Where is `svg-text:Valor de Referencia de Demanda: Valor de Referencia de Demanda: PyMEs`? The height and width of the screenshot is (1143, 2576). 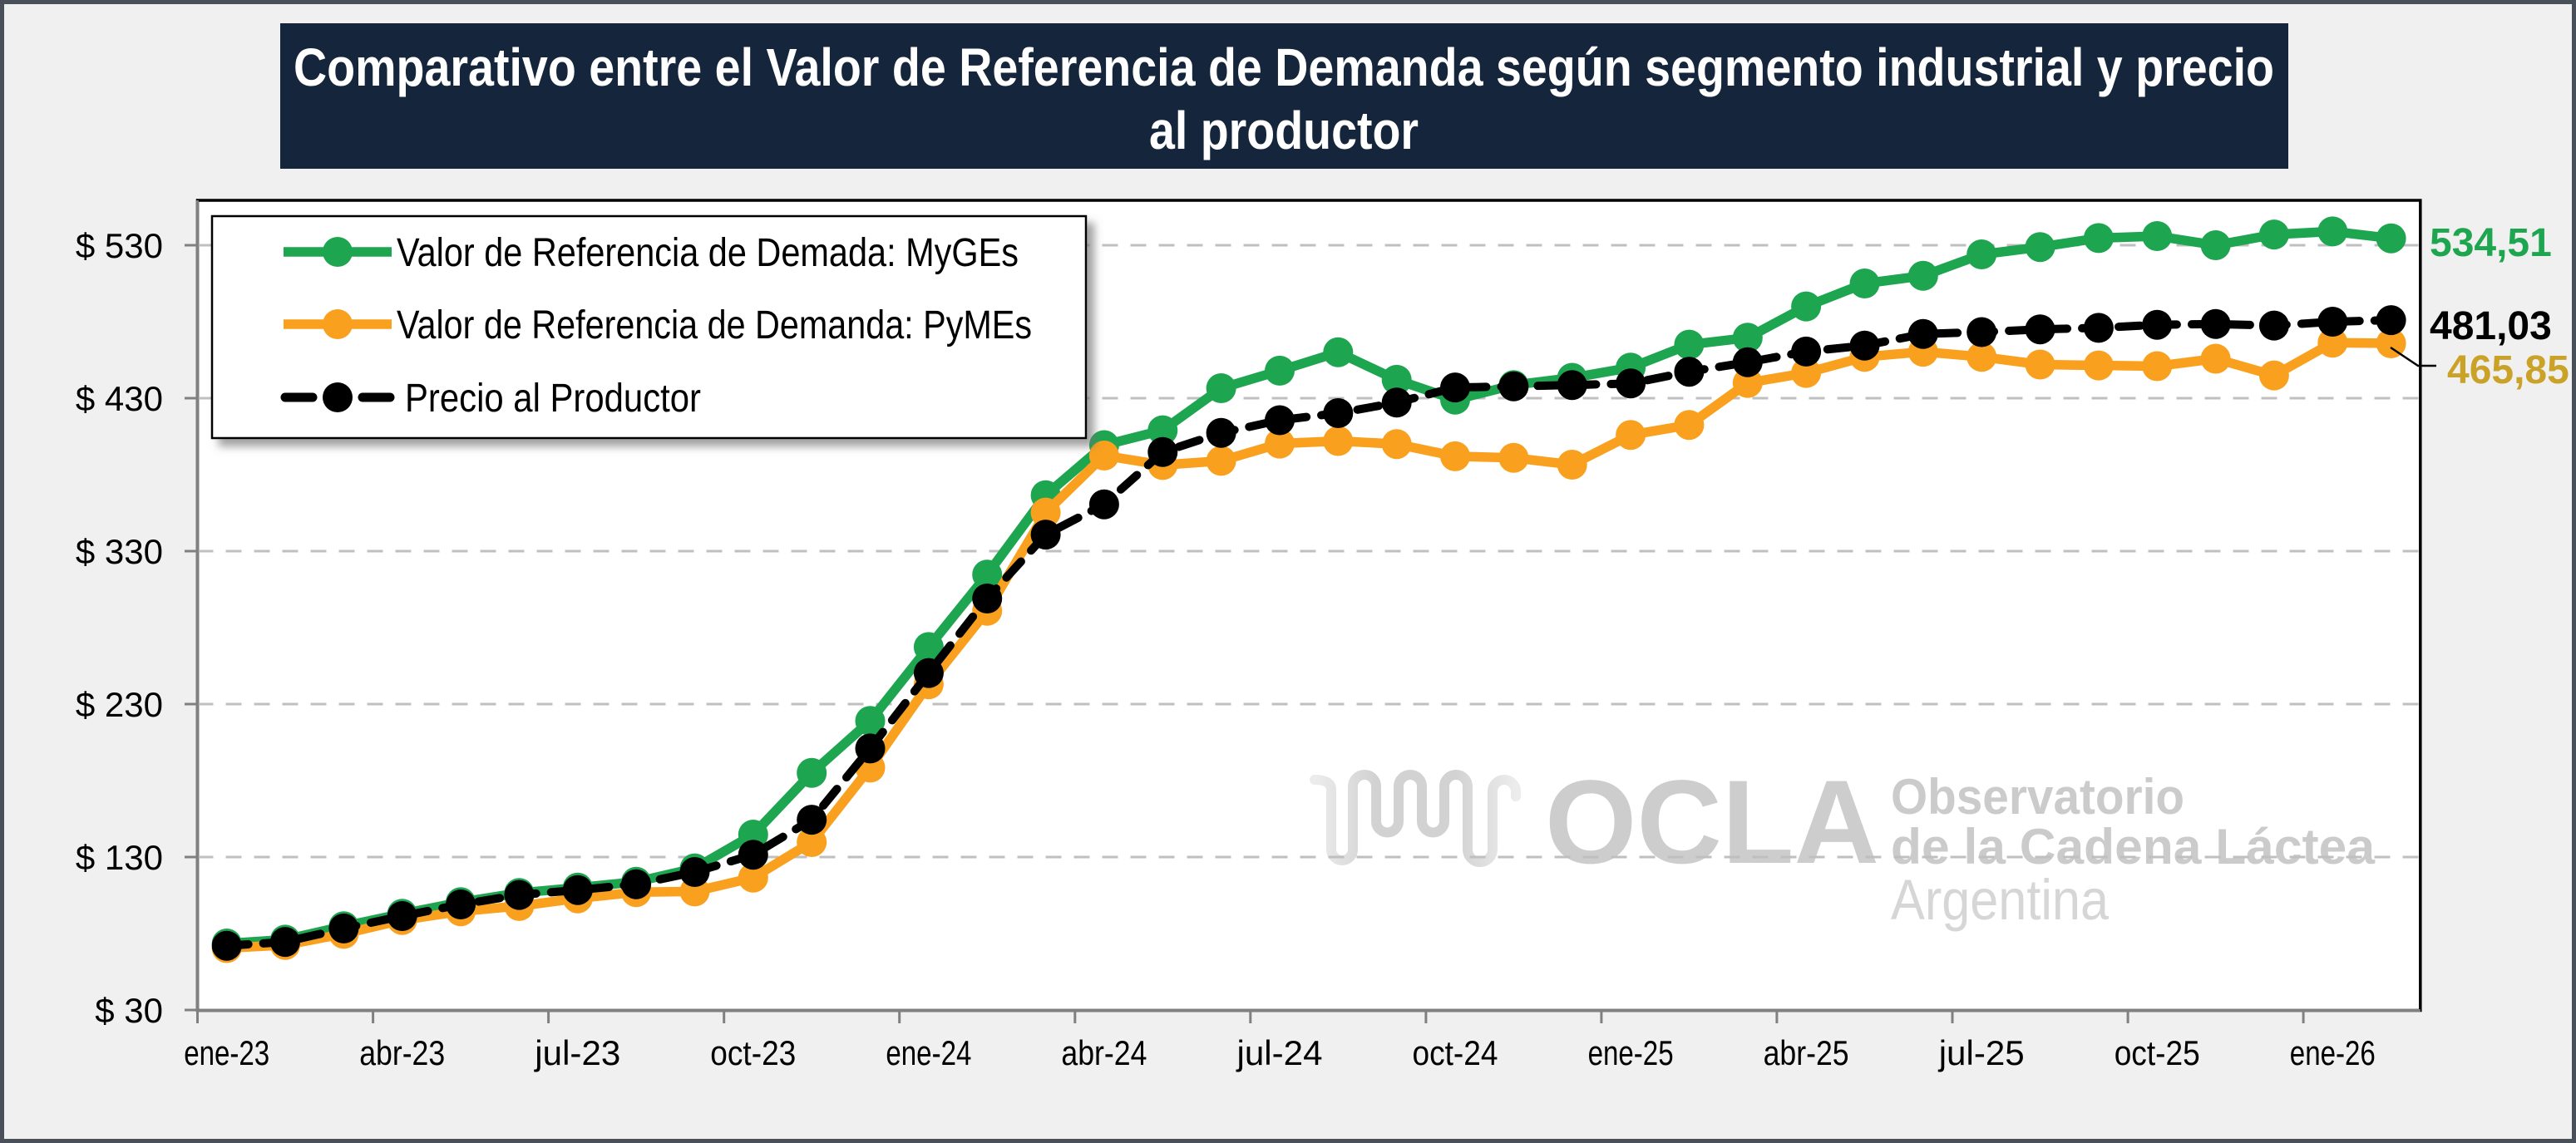 svg-text:Valor de Referencia de Demanda: Valor de Referencia de Demanda: PyMEs is located at coordinates (714, 325).